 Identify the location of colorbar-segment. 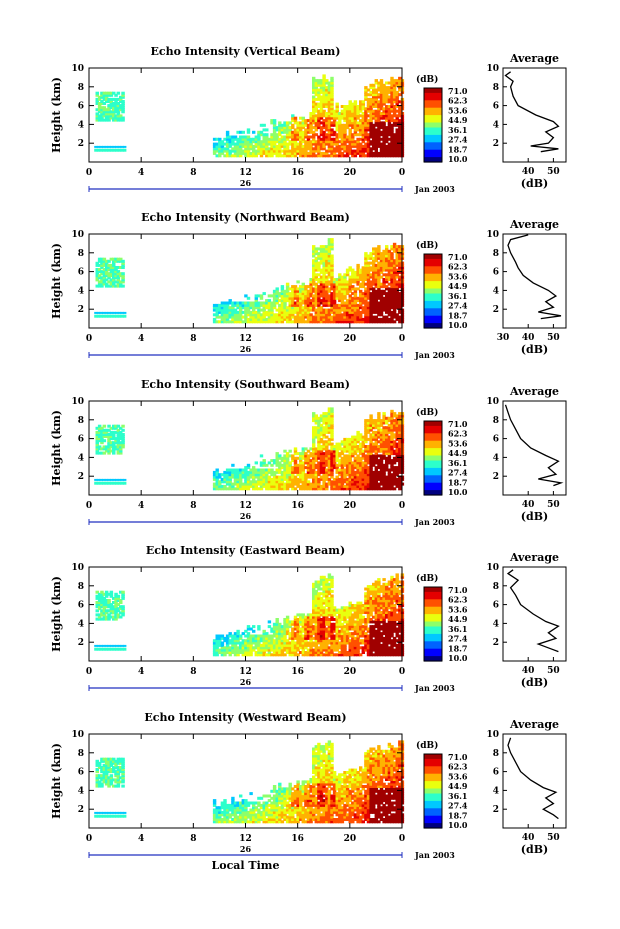
(433, 297).